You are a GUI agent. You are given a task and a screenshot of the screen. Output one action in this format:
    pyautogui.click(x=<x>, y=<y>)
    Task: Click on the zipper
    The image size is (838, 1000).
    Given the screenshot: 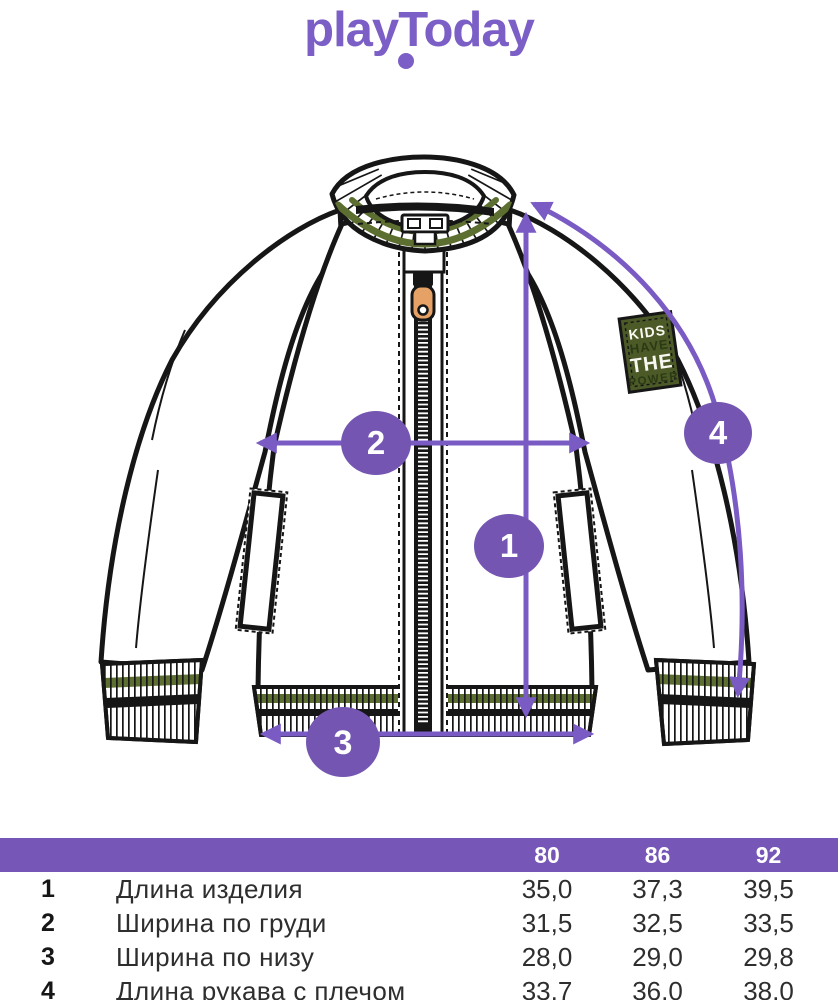 What is the action you would take?
    pyautogui.click(x=423, y=492)
    